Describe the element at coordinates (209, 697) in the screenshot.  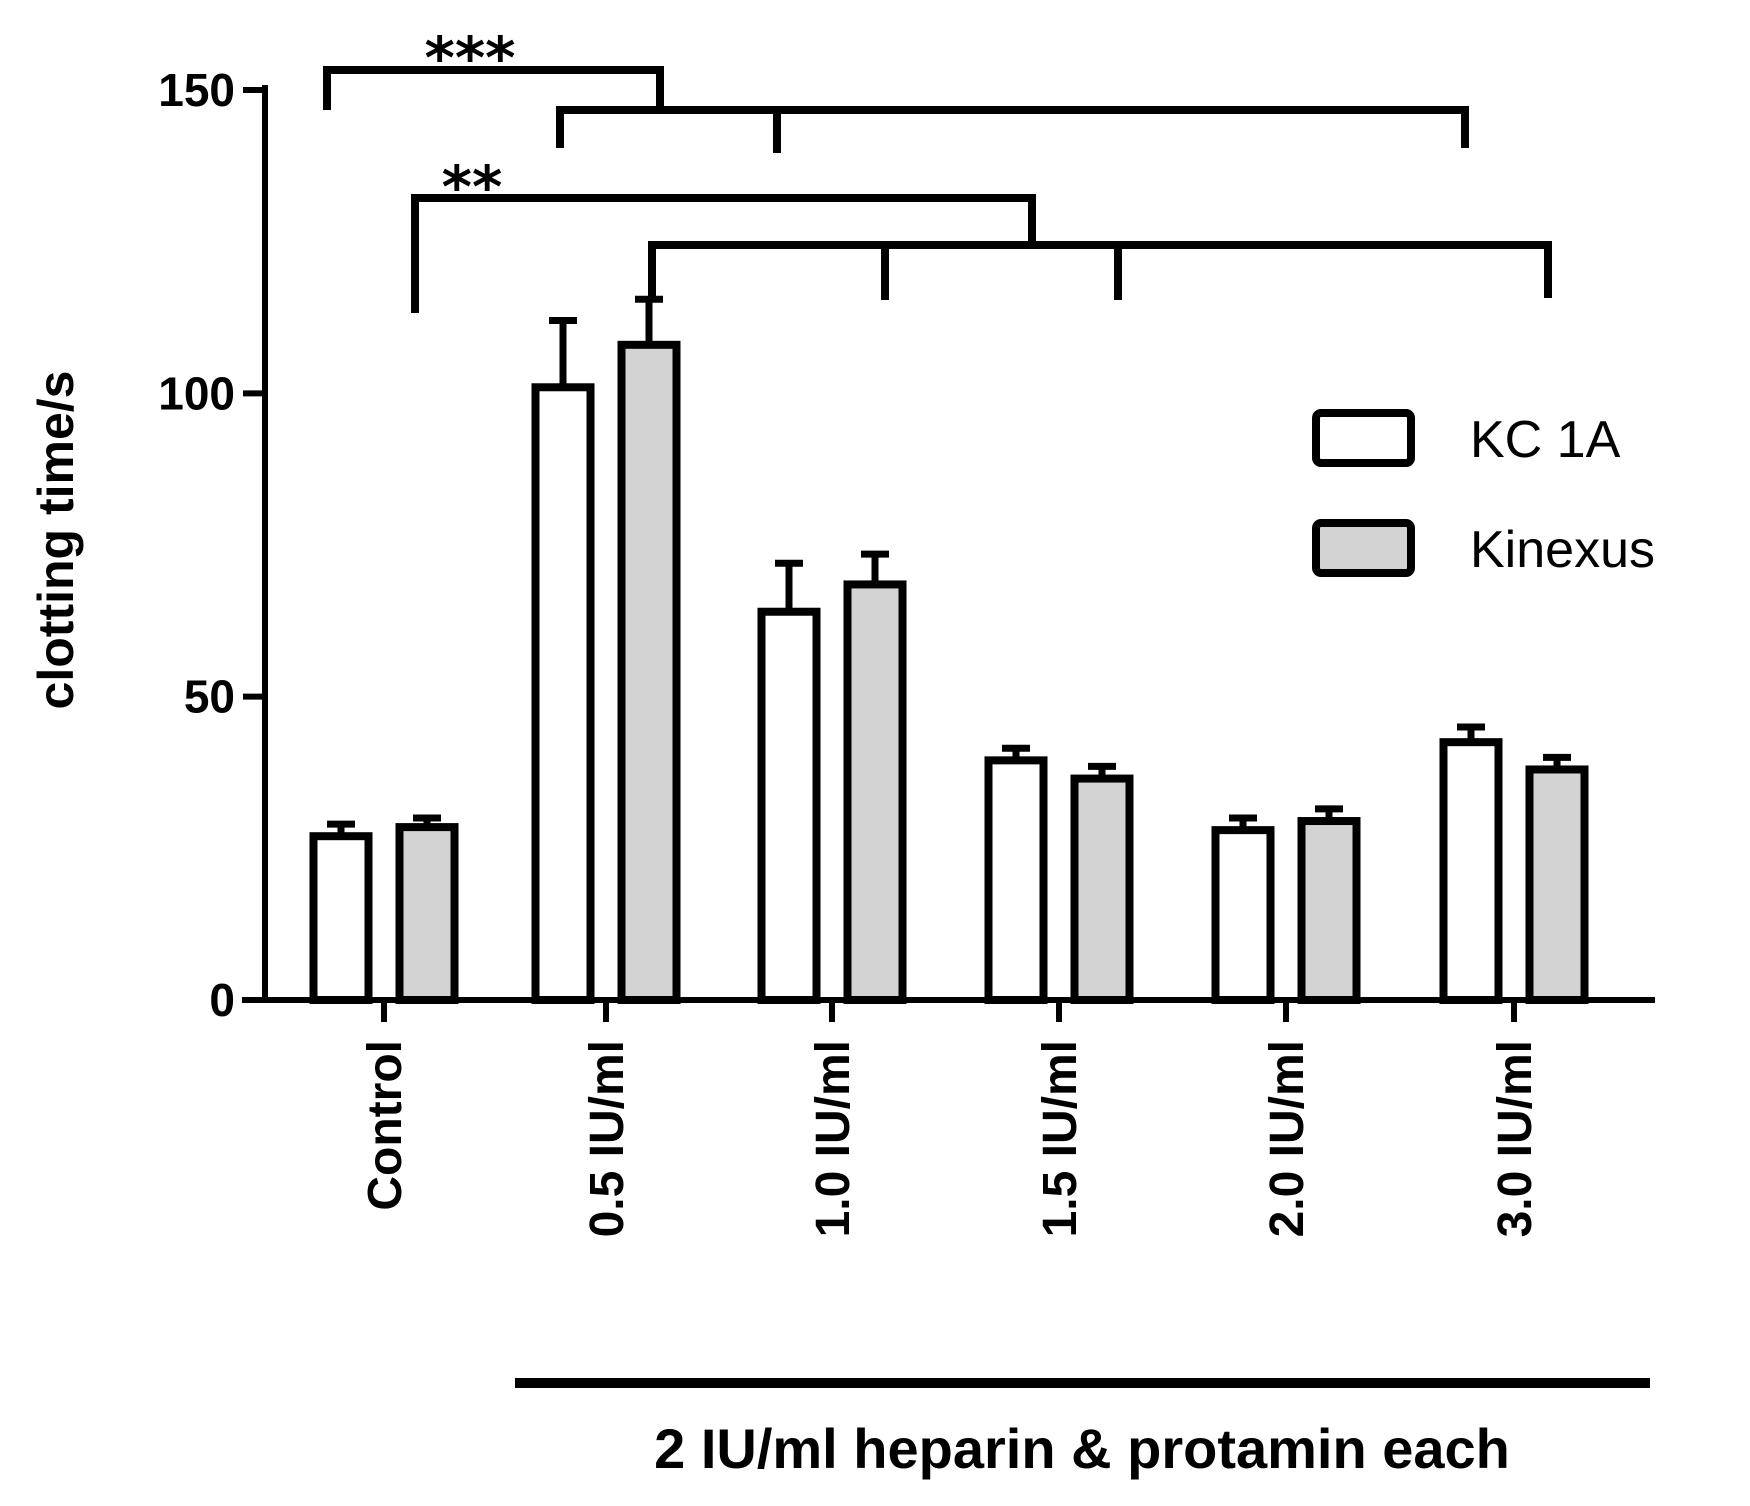
I see `y-tick-label: 50` at that location.